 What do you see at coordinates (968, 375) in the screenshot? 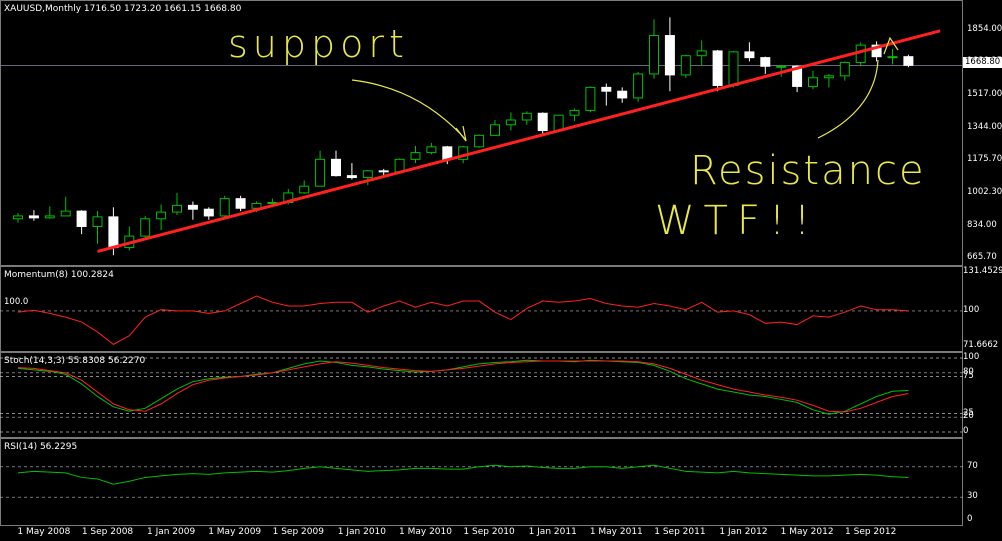
I see `stochastic-tick-label: 75` at bounding box center [968, 375].